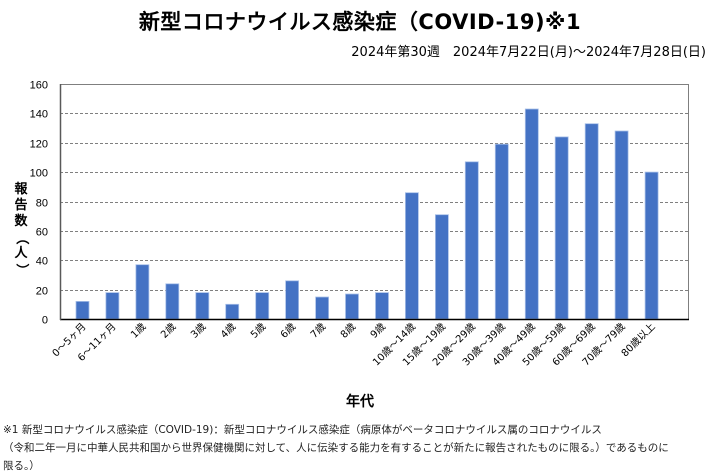  Describe the element at coordinates (21, 189) in the screenshot. I see `y-axis-label-char: 報` at that location.